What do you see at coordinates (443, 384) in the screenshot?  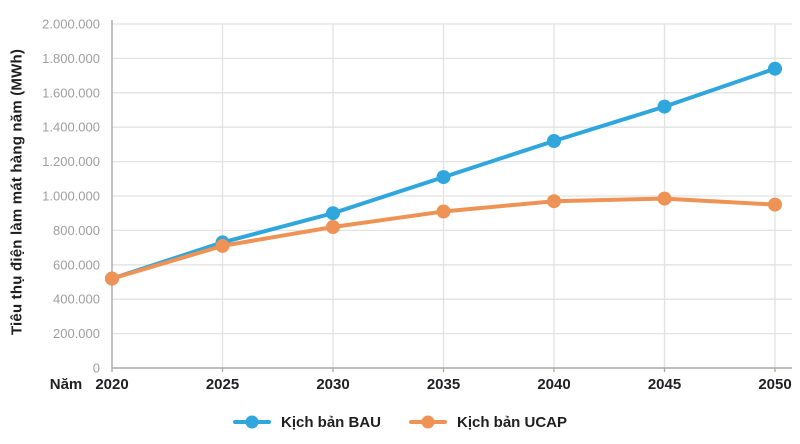 I see `x-tick-label: 2035` at bounding box center [443, 384].